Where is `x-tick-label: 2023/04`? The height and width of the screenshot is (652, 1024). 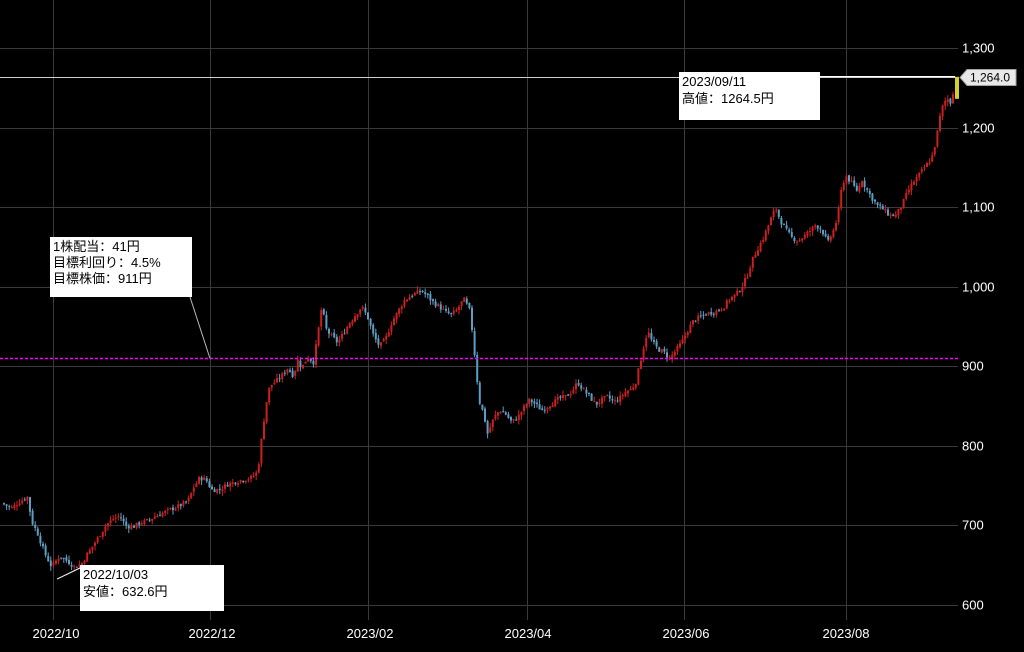 x-tick-label: 2023/04 is located at coordinates (528, 633).